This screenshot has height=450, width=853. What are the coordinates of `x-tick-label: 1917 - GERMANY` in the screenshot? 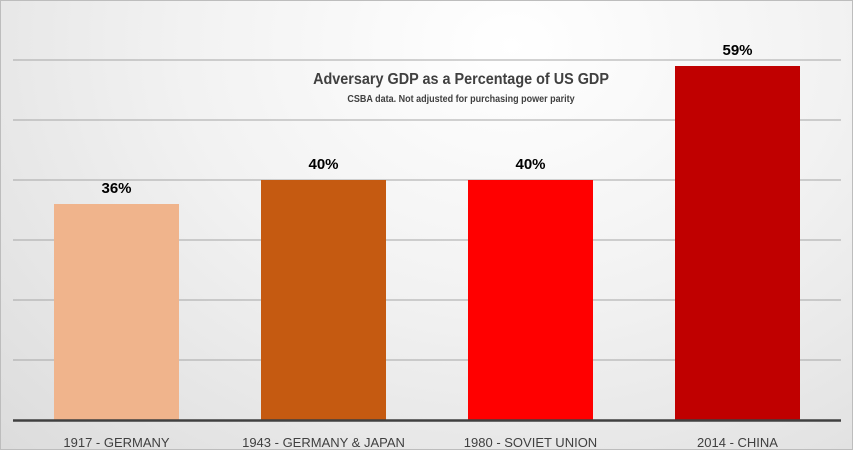 It's located at (116, 442).